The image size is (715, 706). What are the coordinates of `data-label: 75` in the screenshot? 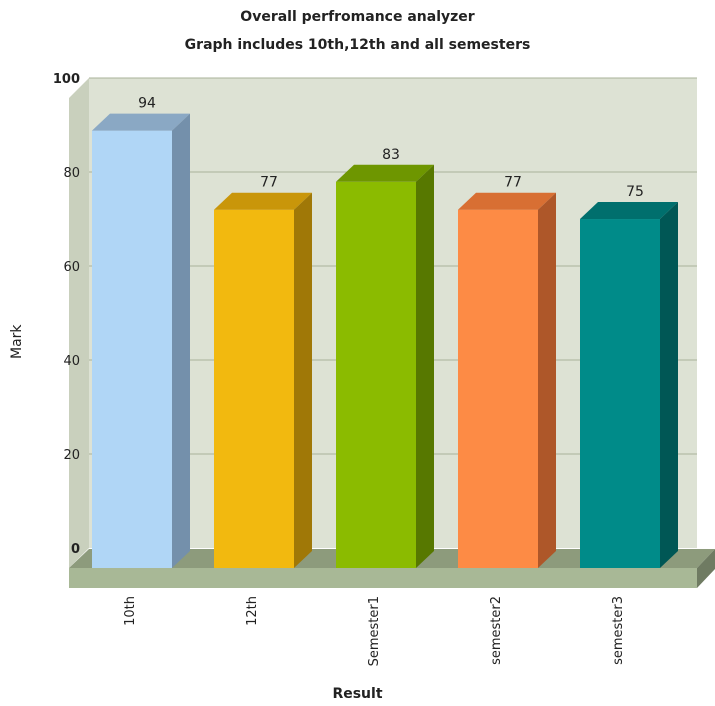 It's located at (635, 192).